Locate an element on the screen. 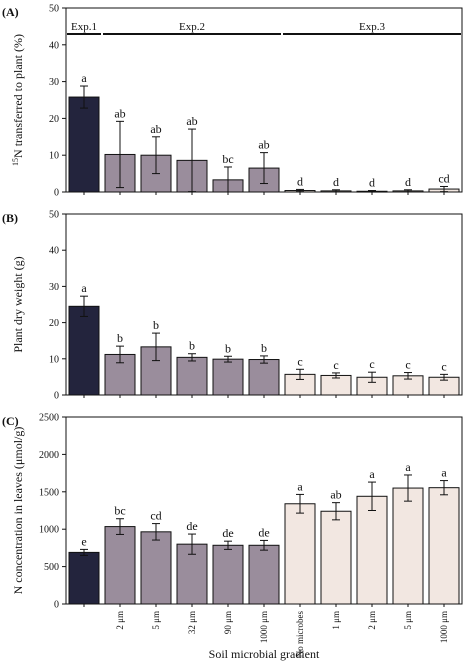 Image resolution: width=467 pixels, height=670 pixels. experiment-label: Exp.1 is located at coordinates (84, 27).